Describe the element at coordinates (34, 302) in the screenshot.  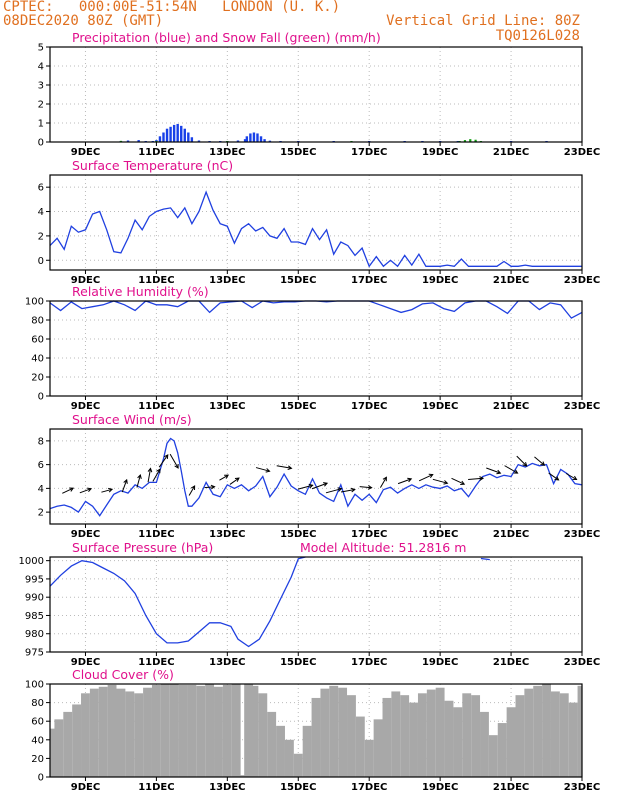
I see `y-tick-label: 100` at that location.